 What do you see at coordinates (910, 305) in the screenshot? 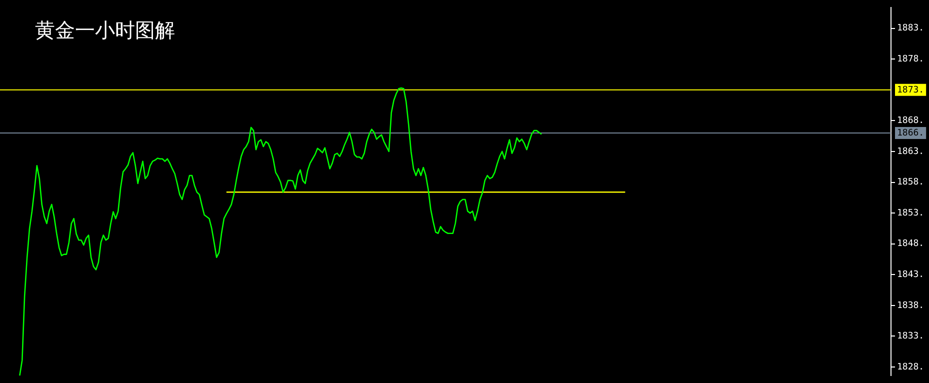
I see `y-tick-label: 1838.` at bounding box center [910, 305].